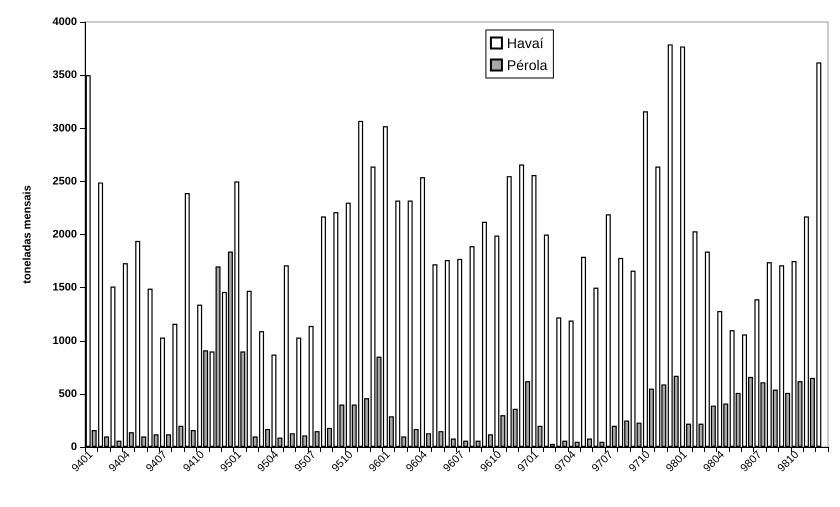 This screenshot has height=507, width=840. Describe the element at coordinates (67, 394) in the screenshot. I see `y-tick-label: 500` at that location.